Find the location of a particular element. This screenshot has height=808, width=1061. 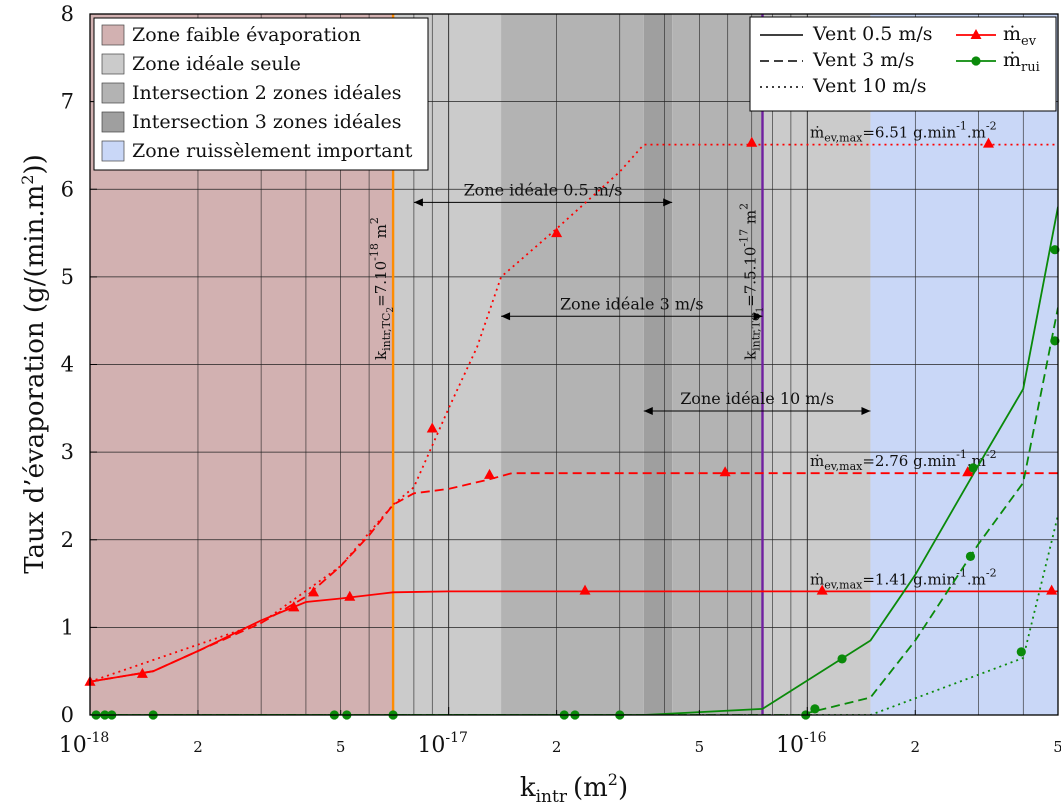

y-tick-label: 4 is located at coordinates (67, 365).